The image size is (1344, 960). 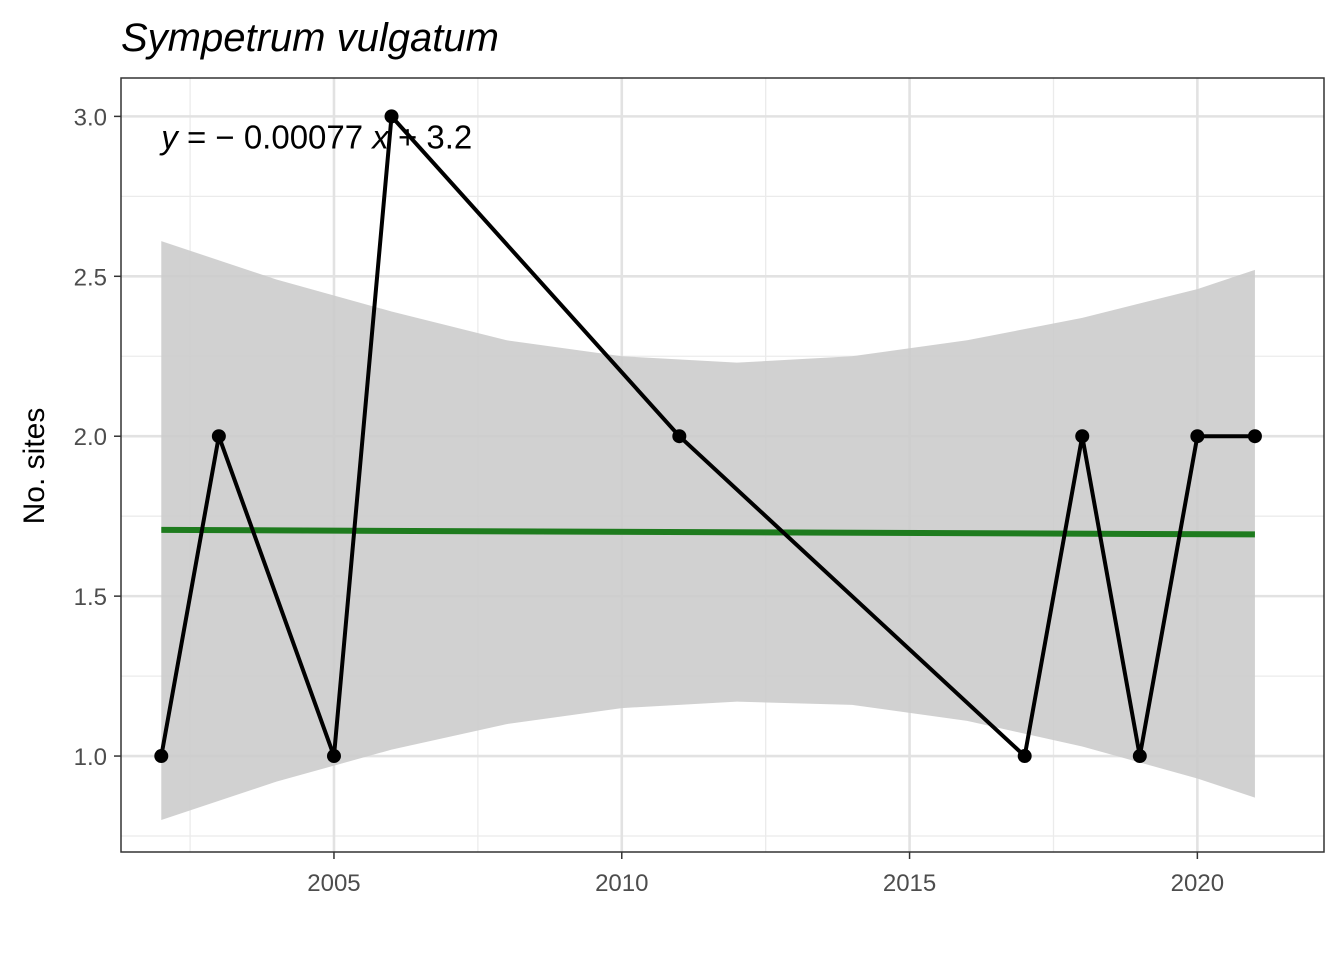 I want to click on x-axis-ticks: 2005 2010 2015 2020, so click(x=765, y=874).